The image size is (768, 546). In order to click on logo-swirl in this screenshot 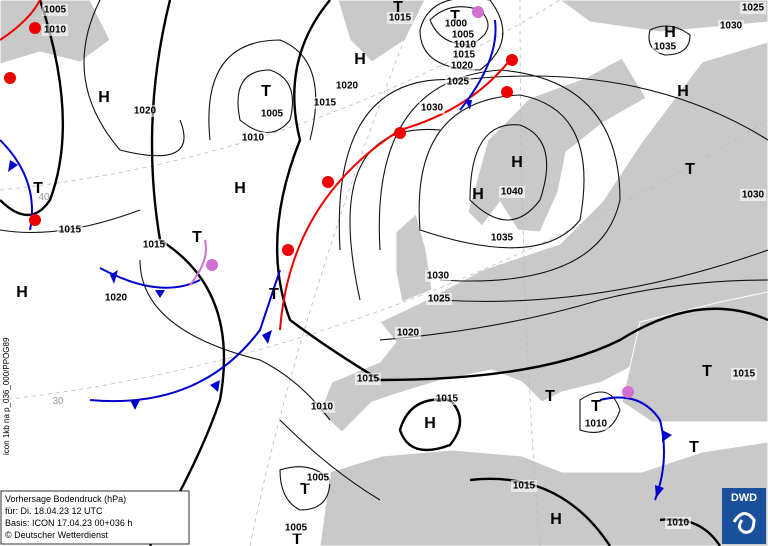, I will do `click(744, 523)`.